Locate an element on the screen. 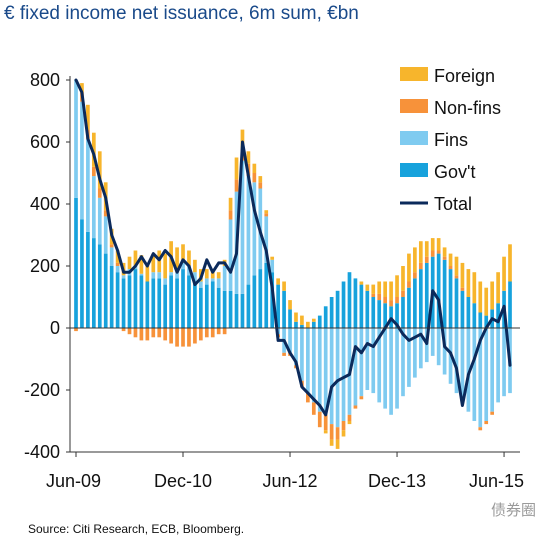  legend-foreign-label: Foreign is located at coordinates (464, 76).